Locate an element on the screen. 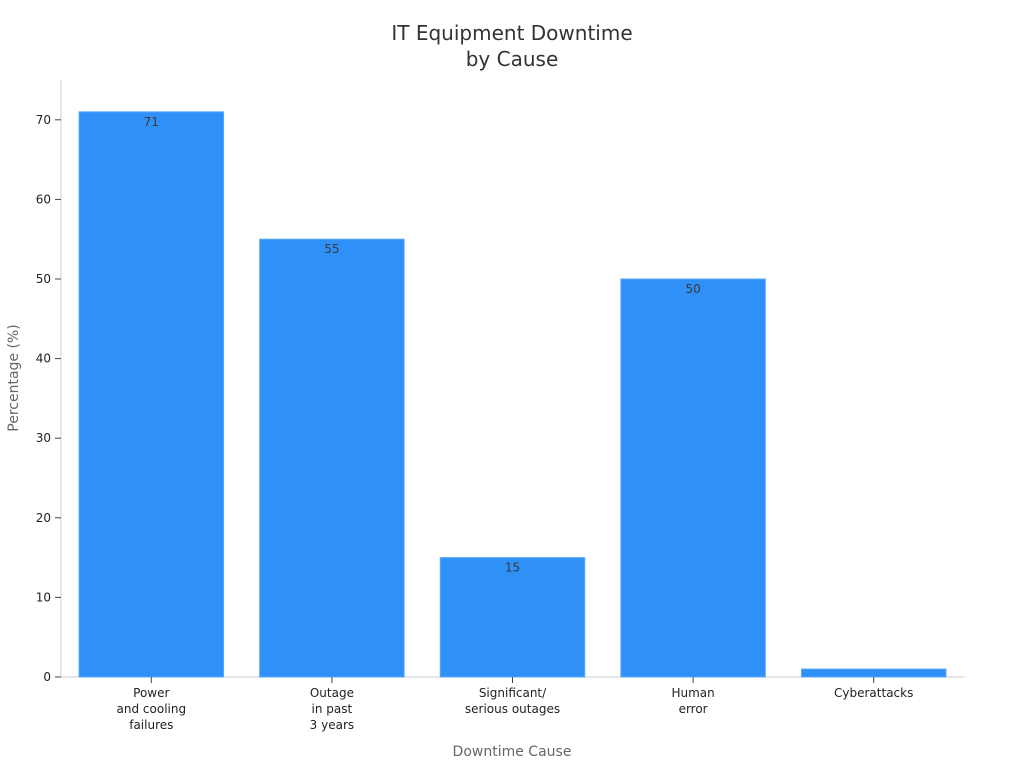  y-tick-label: 40 is located at coordinates (43, 359).